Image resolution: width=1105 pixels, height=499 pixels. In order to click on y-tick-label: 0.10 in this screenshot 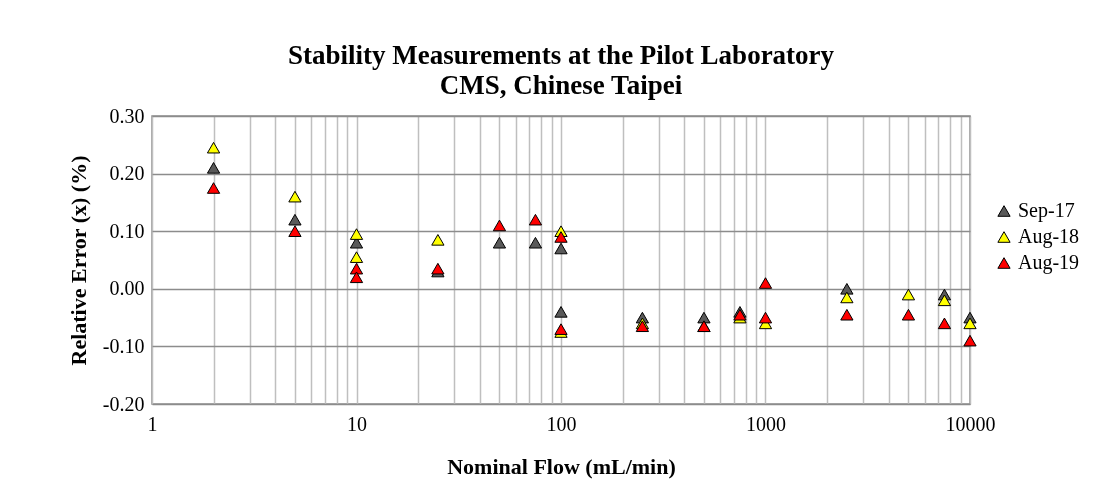, I will do `click(127, 230)`.